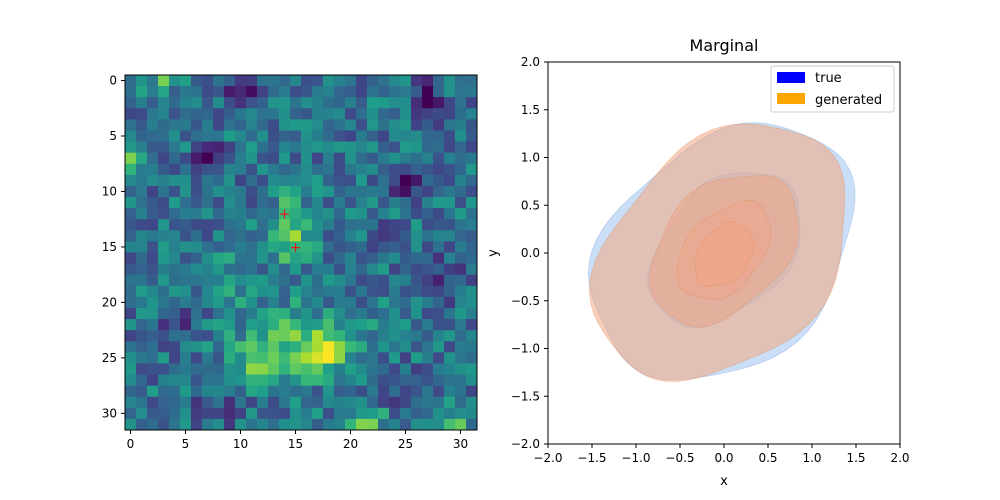  I want to click on marginal-y-tick-label: −1.0, so click(525, 349).